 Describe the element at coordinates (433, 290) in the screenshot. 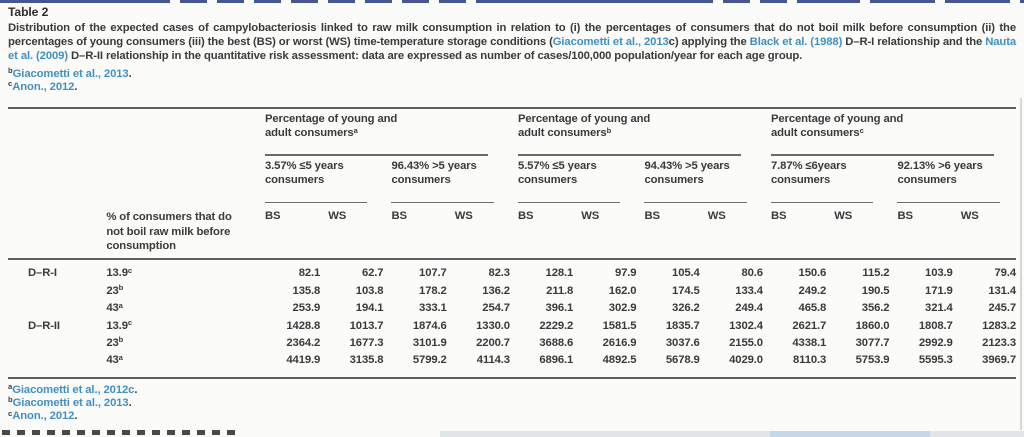

I see `data-cell: 178.2` at that location.